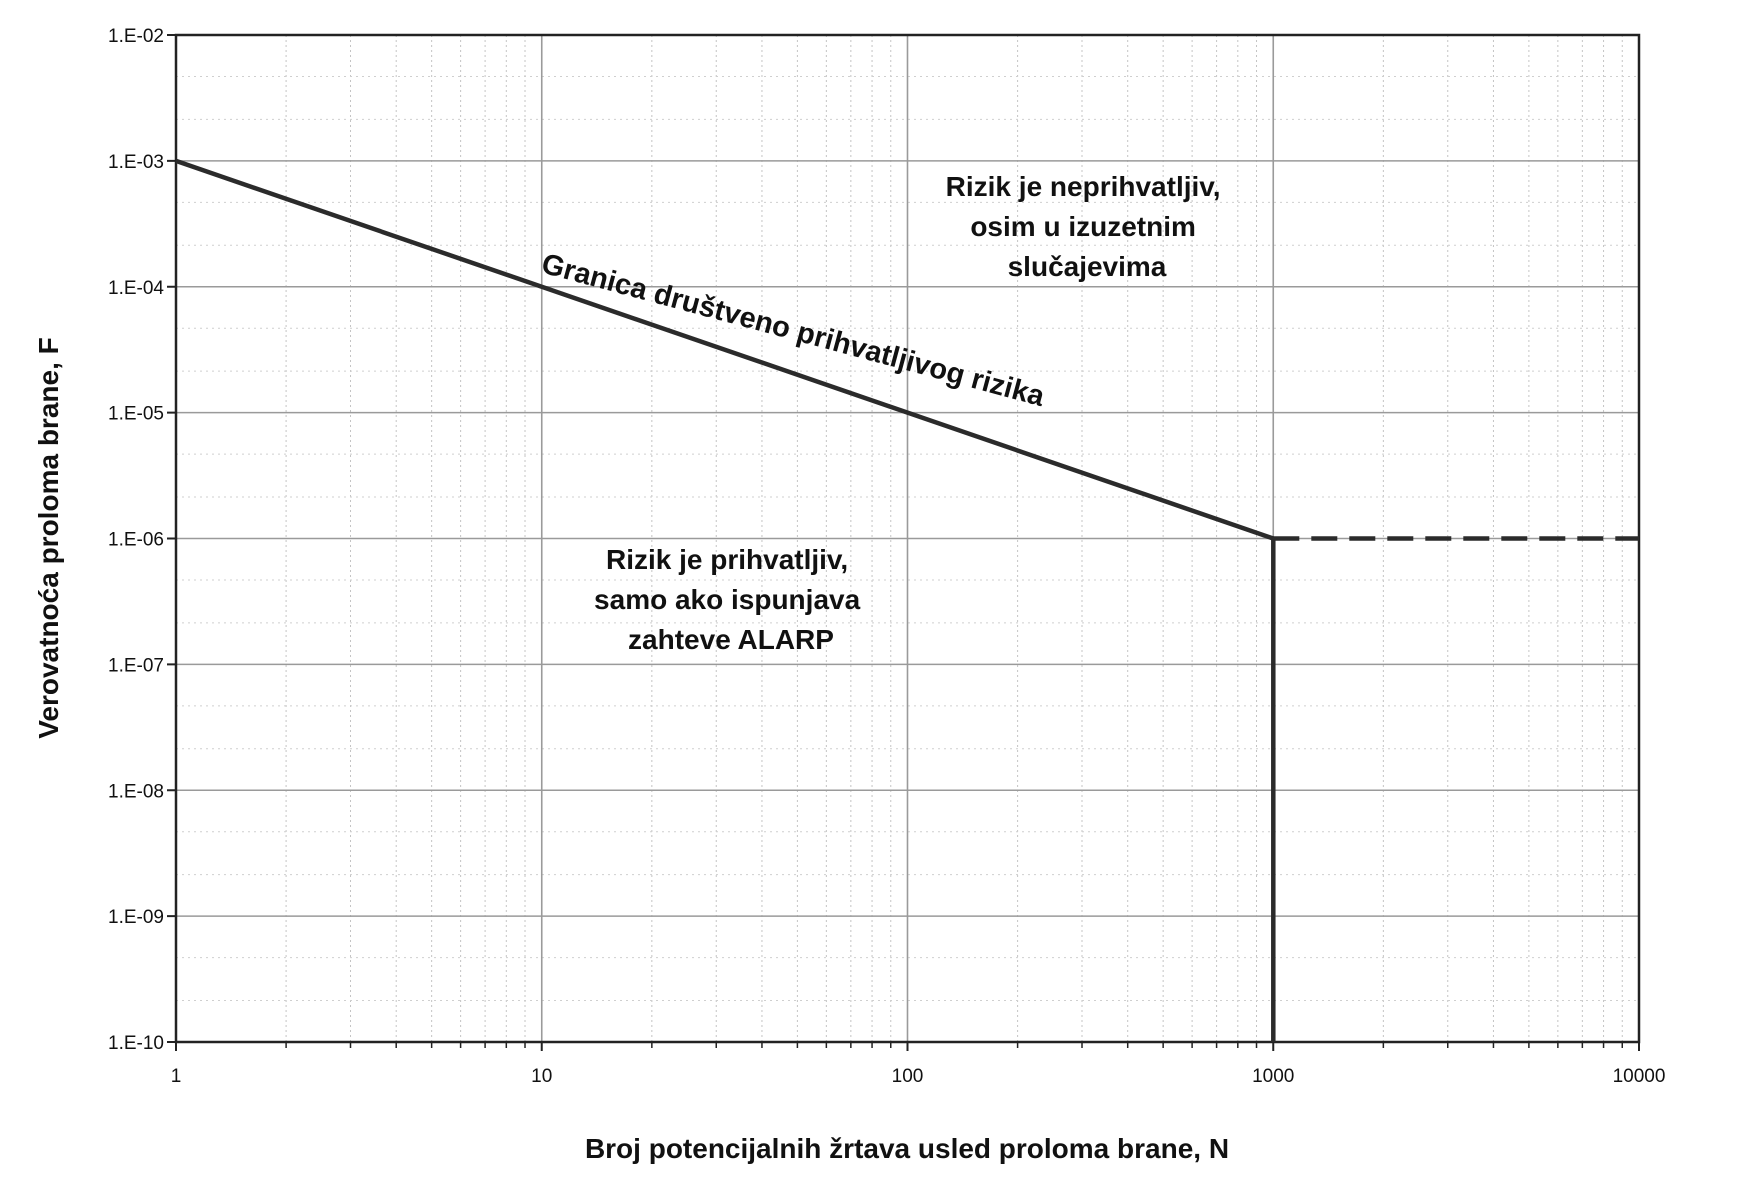  I want to click on y-tick-label: 1.E-08, so click(136, 791).